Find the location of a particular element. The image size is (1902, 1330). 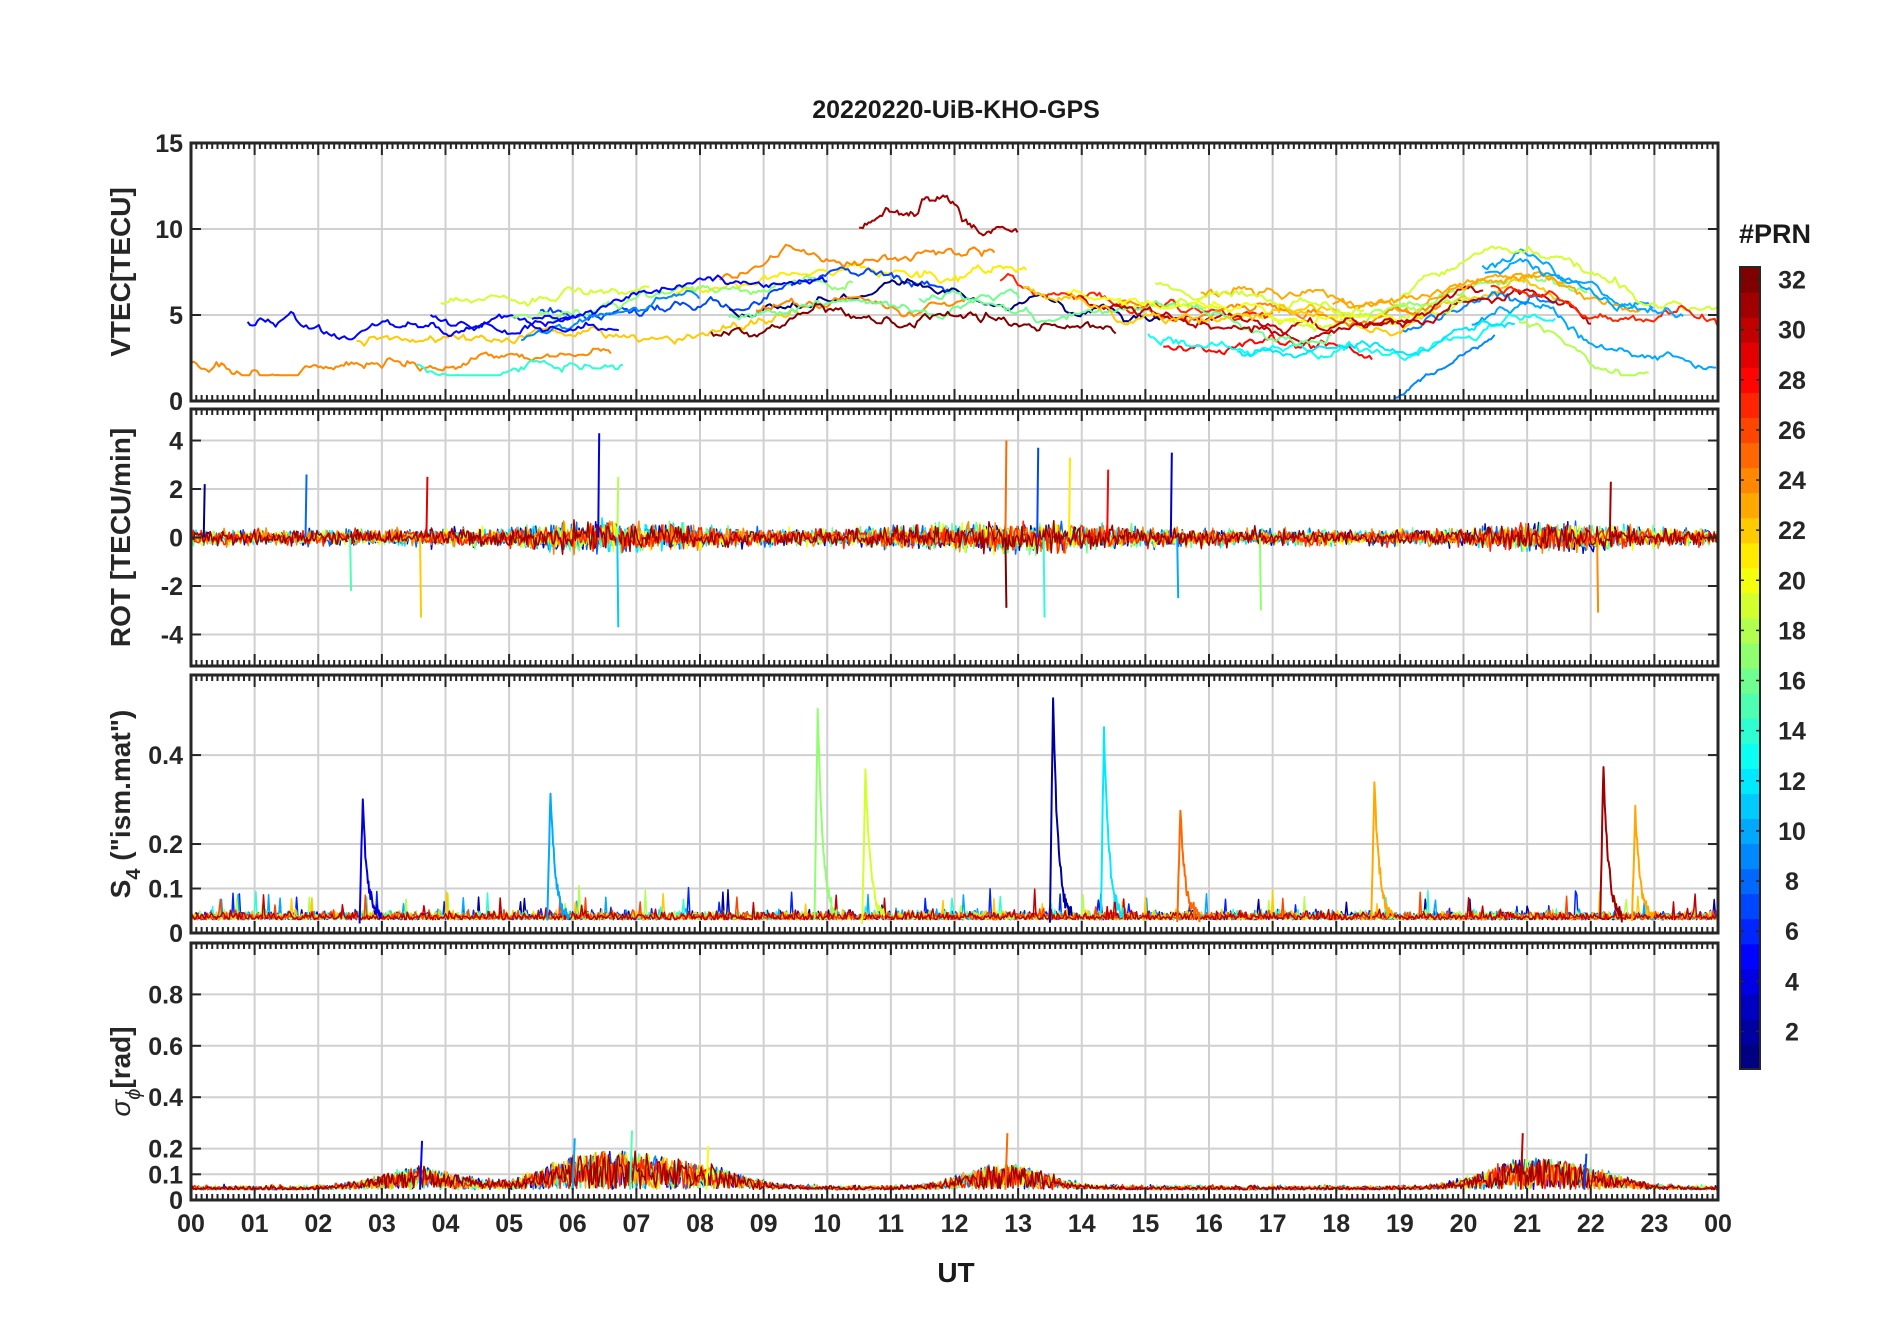

x-tick-label: 02 is located at coordinates (318, 1224).